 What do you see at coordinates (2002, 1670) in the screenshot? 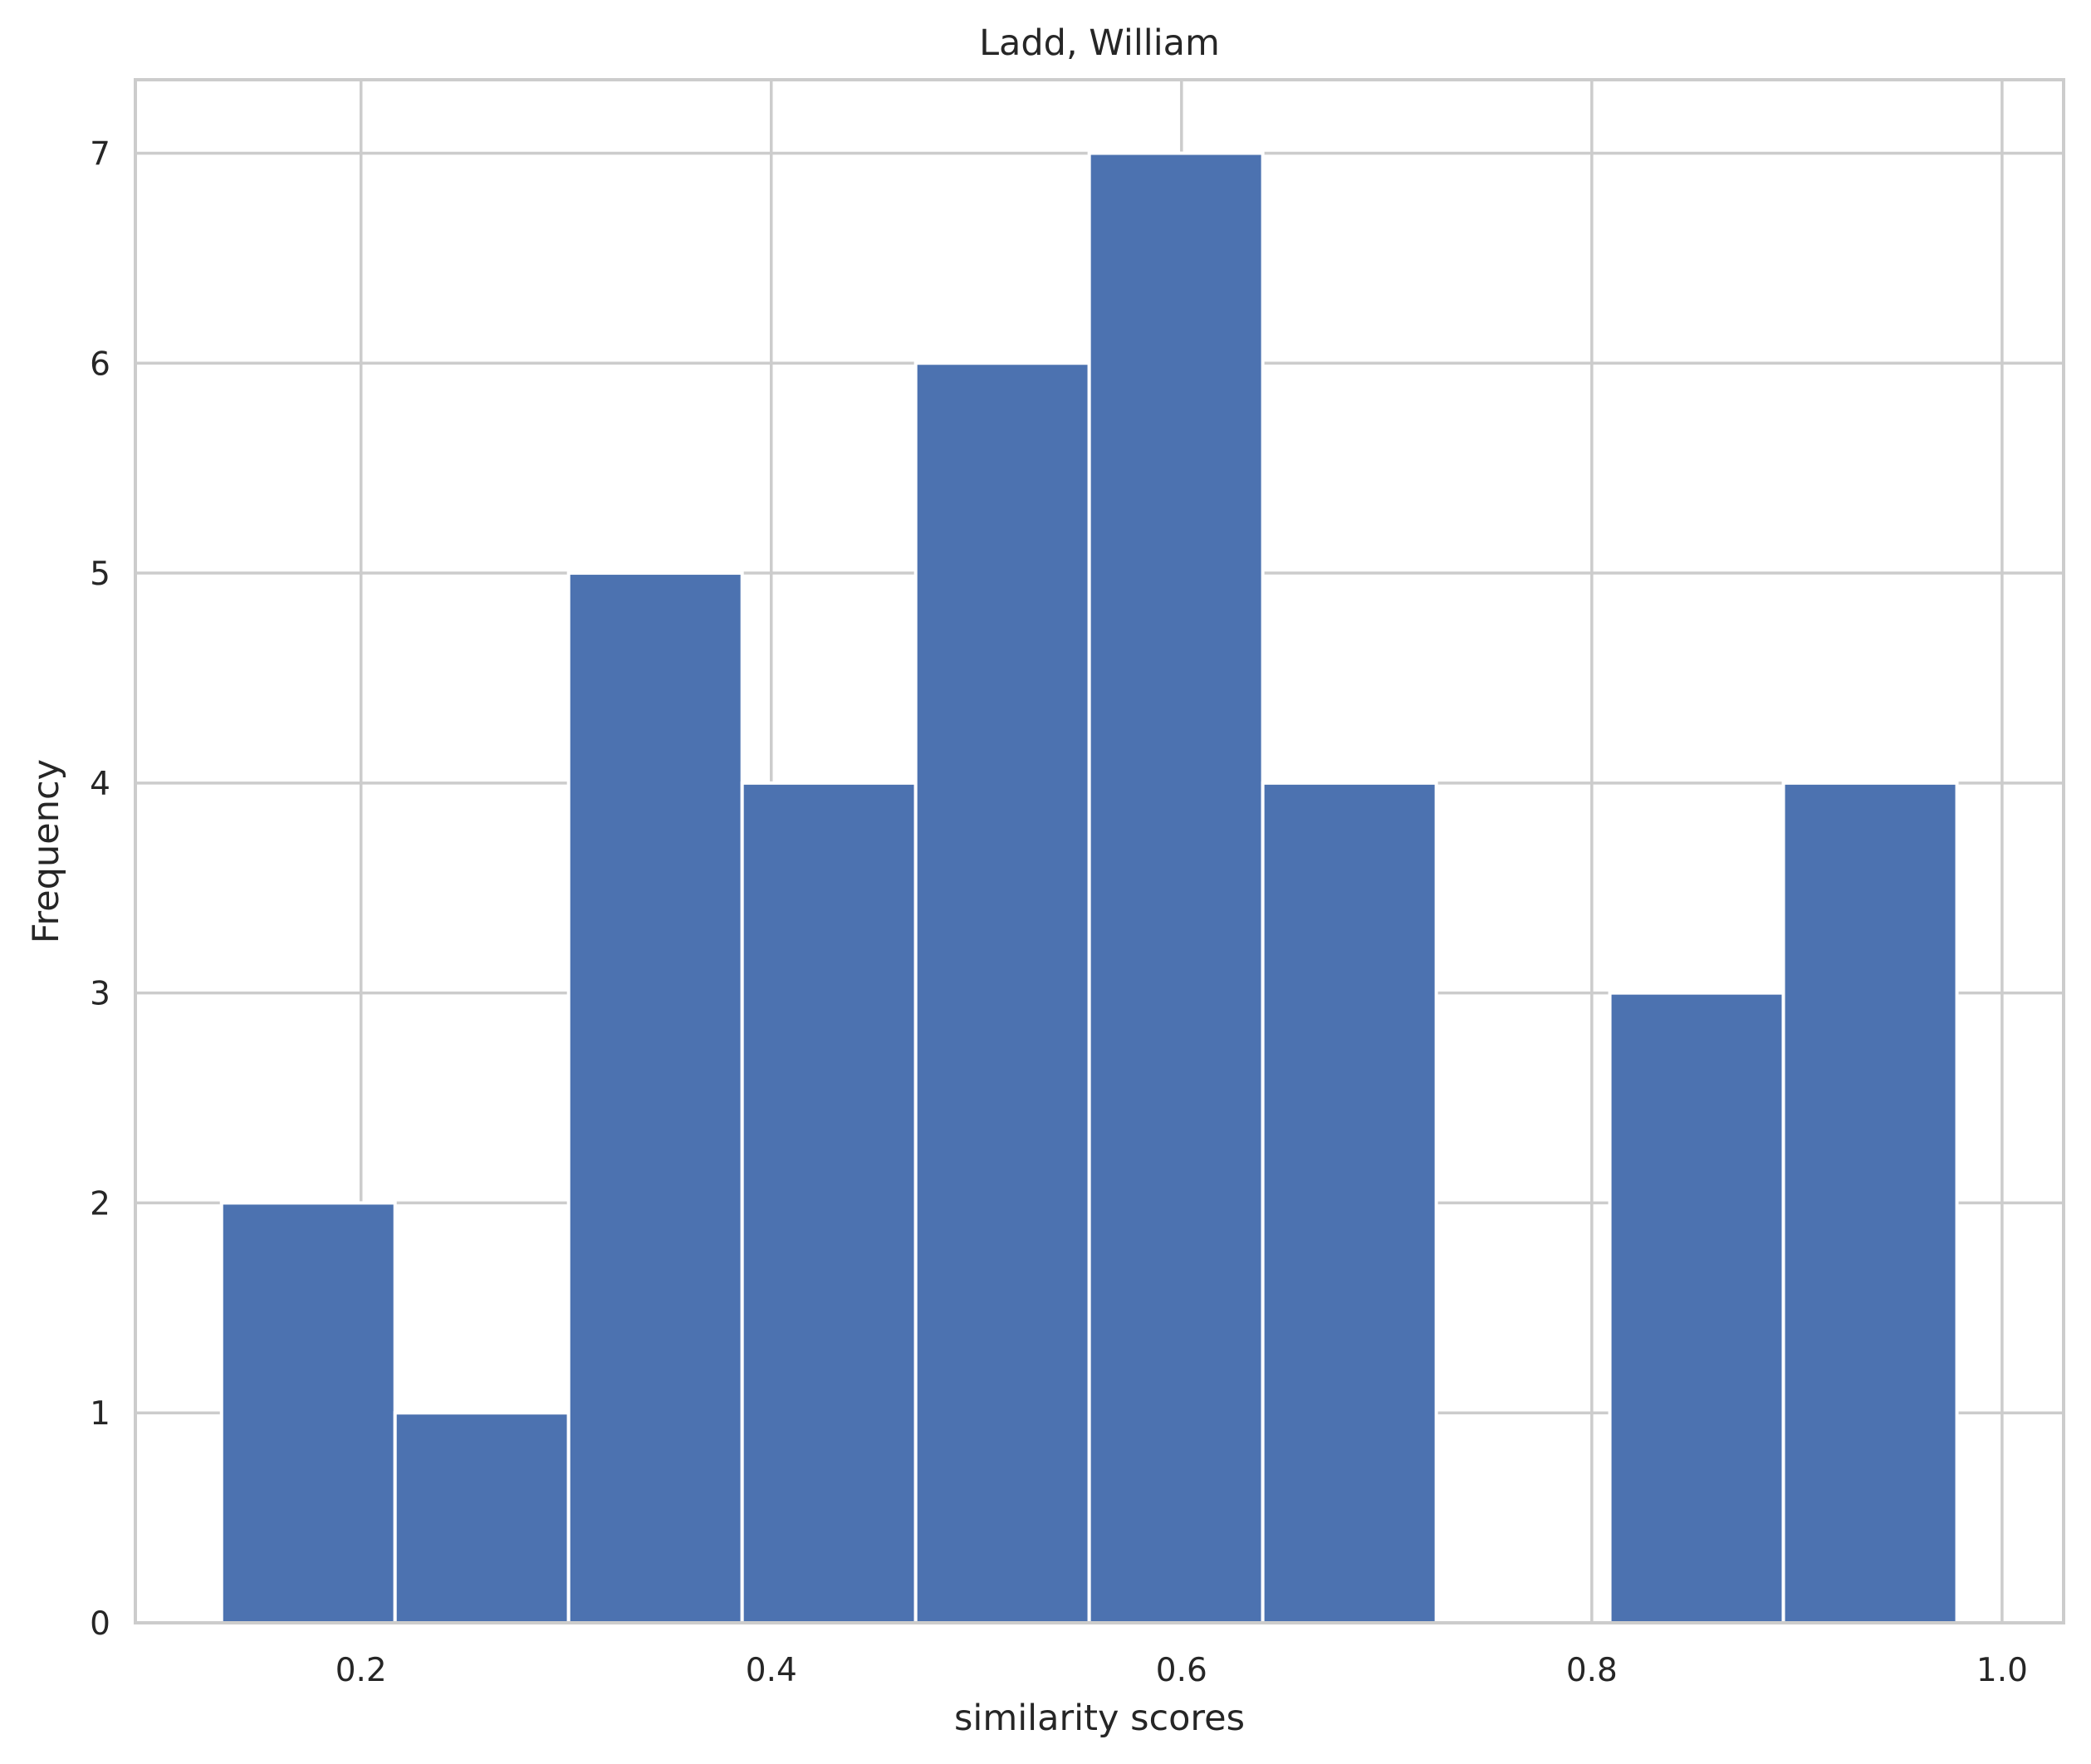
I see `x-tick-label-4: 1.0` at bounding box center [2002, 1670].